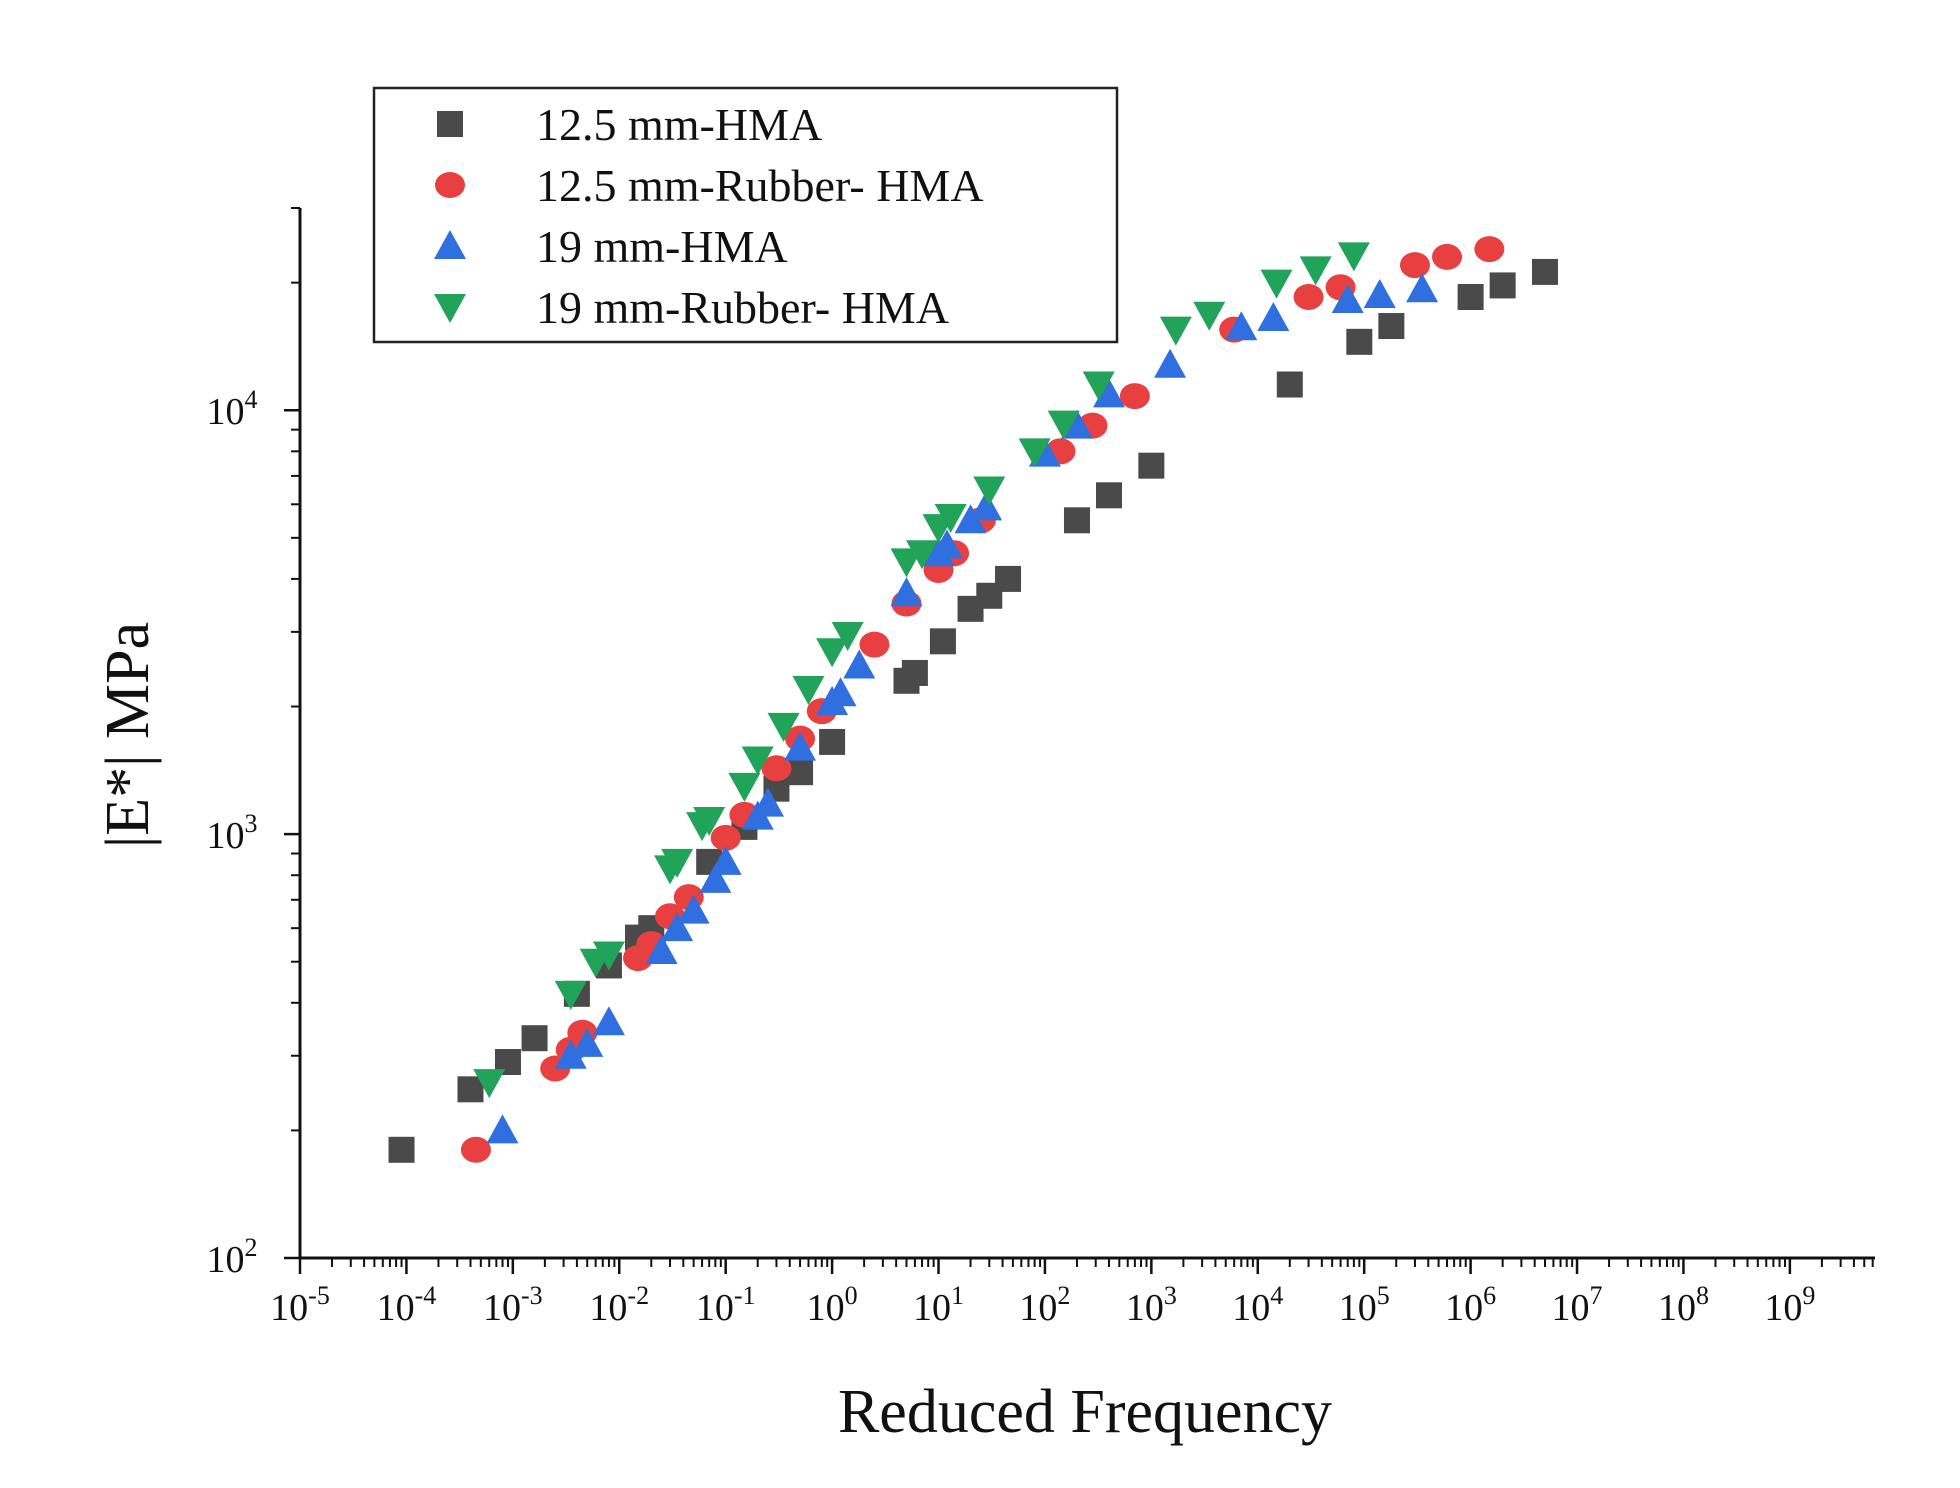 This screenshot has width=1960, height=1488. I want to click on x-tick-label: 10⁻³, so click(513, 1305).